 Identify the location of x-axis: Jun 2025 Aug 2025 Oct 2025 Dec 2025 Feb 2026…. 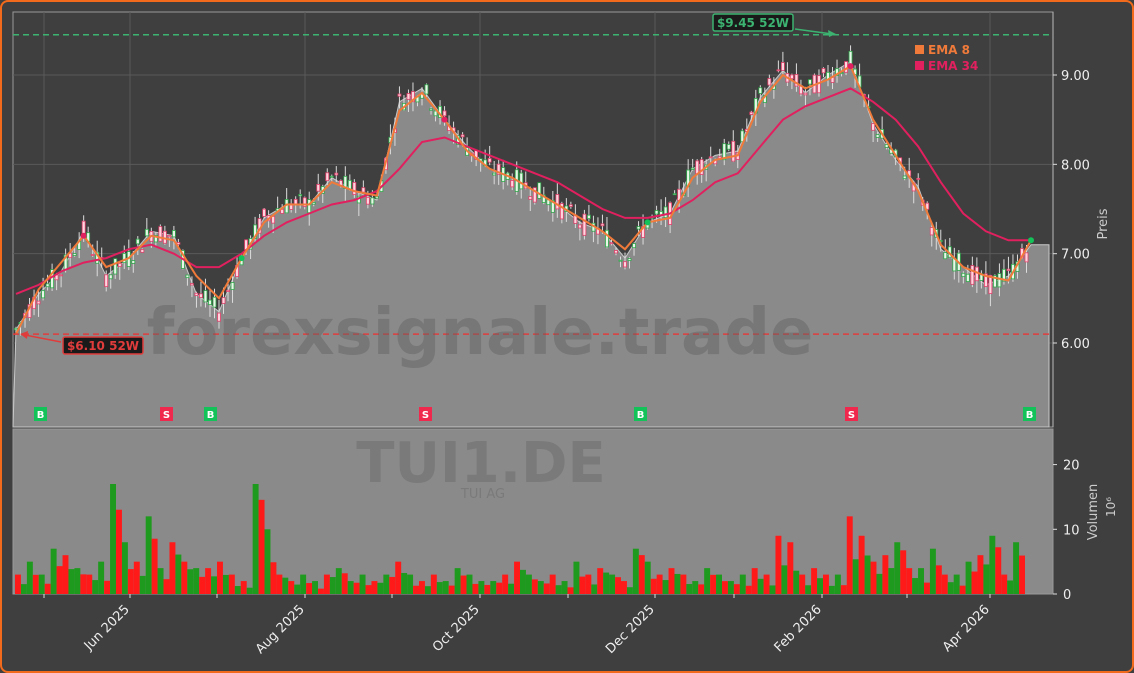
(518, 625).